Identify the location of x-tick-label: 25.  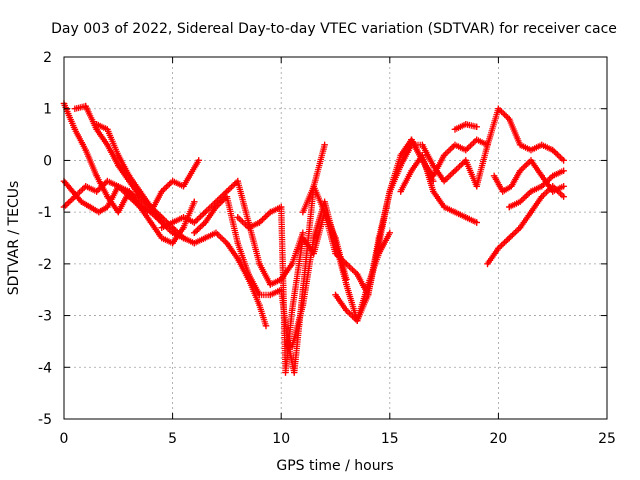
(607, 439).